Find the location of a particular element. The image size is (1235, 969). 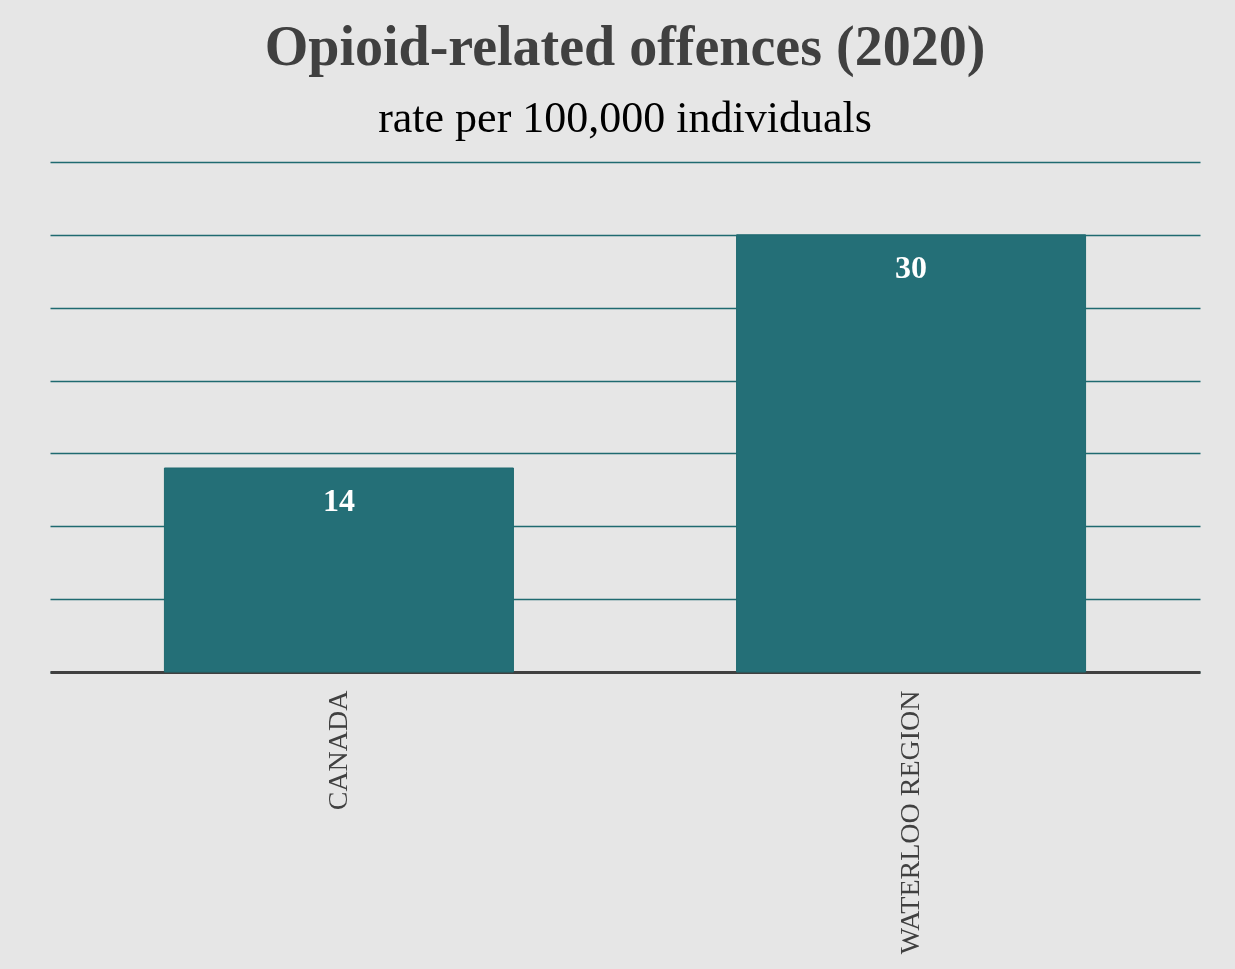

data-label: 30 is located at coordinates (911, 266).